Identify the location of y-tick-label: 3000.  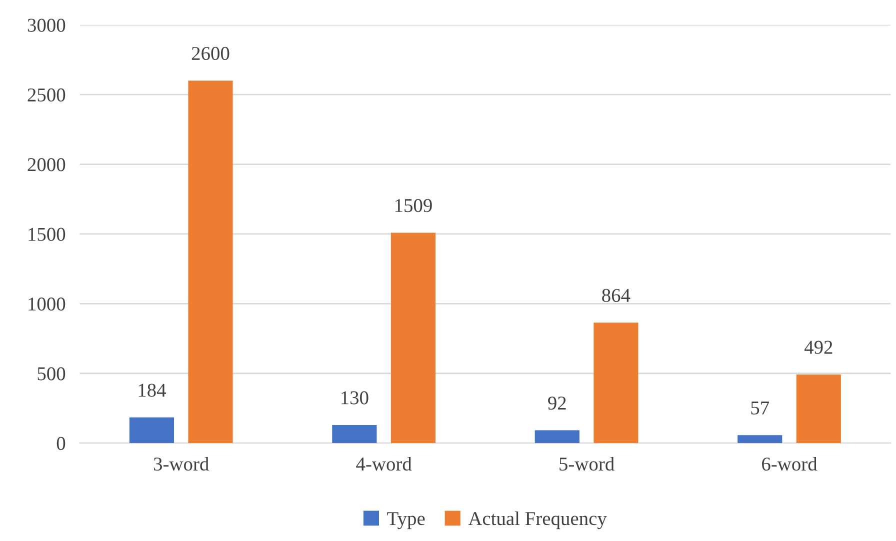
(47, 25).